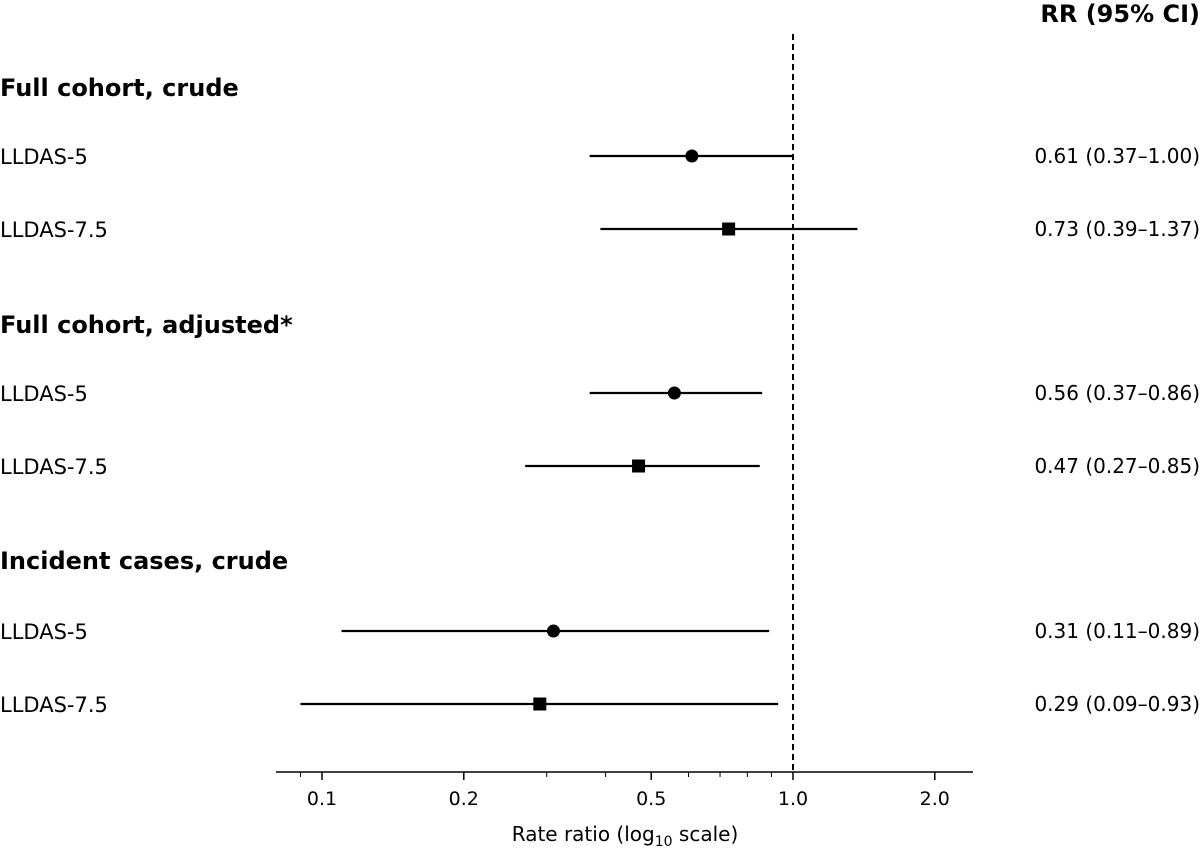  What do you see at coordinates (583, 834) in the screenshot?
I see `x-axis-title-main: Rate ratio (log` at bounding box center [583, 834].